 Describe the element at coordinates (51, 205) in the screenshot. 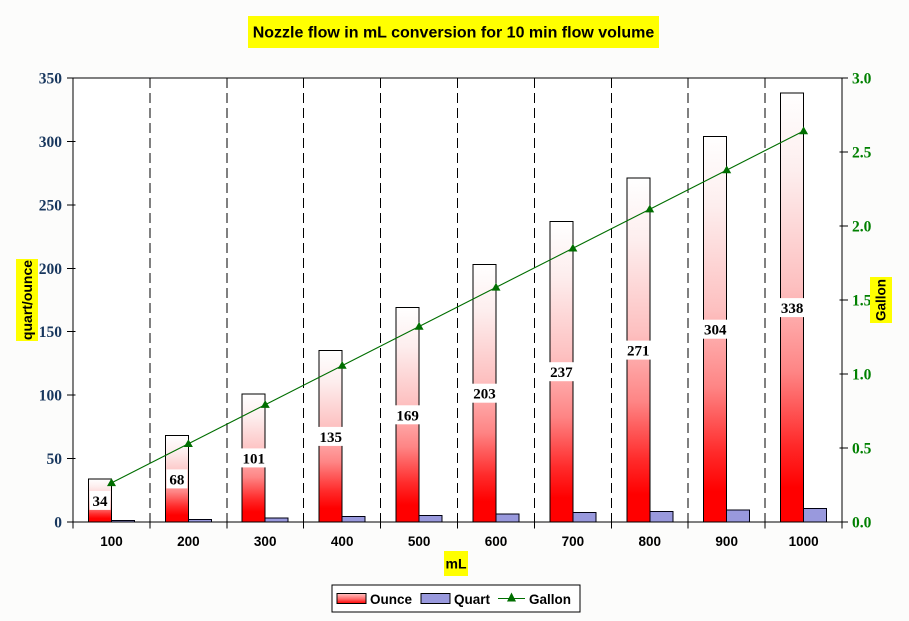

I see `svg-text: 250` at that location.